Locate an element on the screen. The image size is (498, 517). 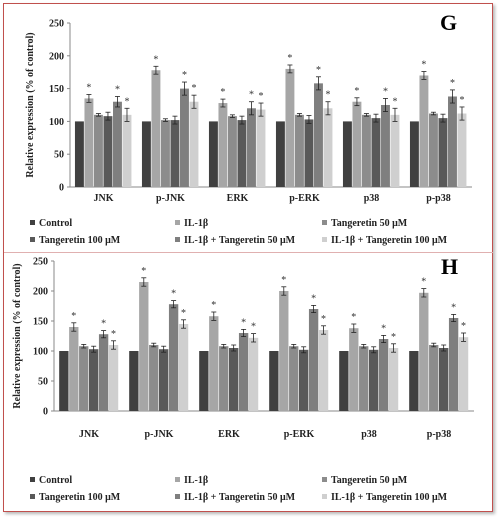
y-tick-label: 0 is located at coordinates (45, 412).